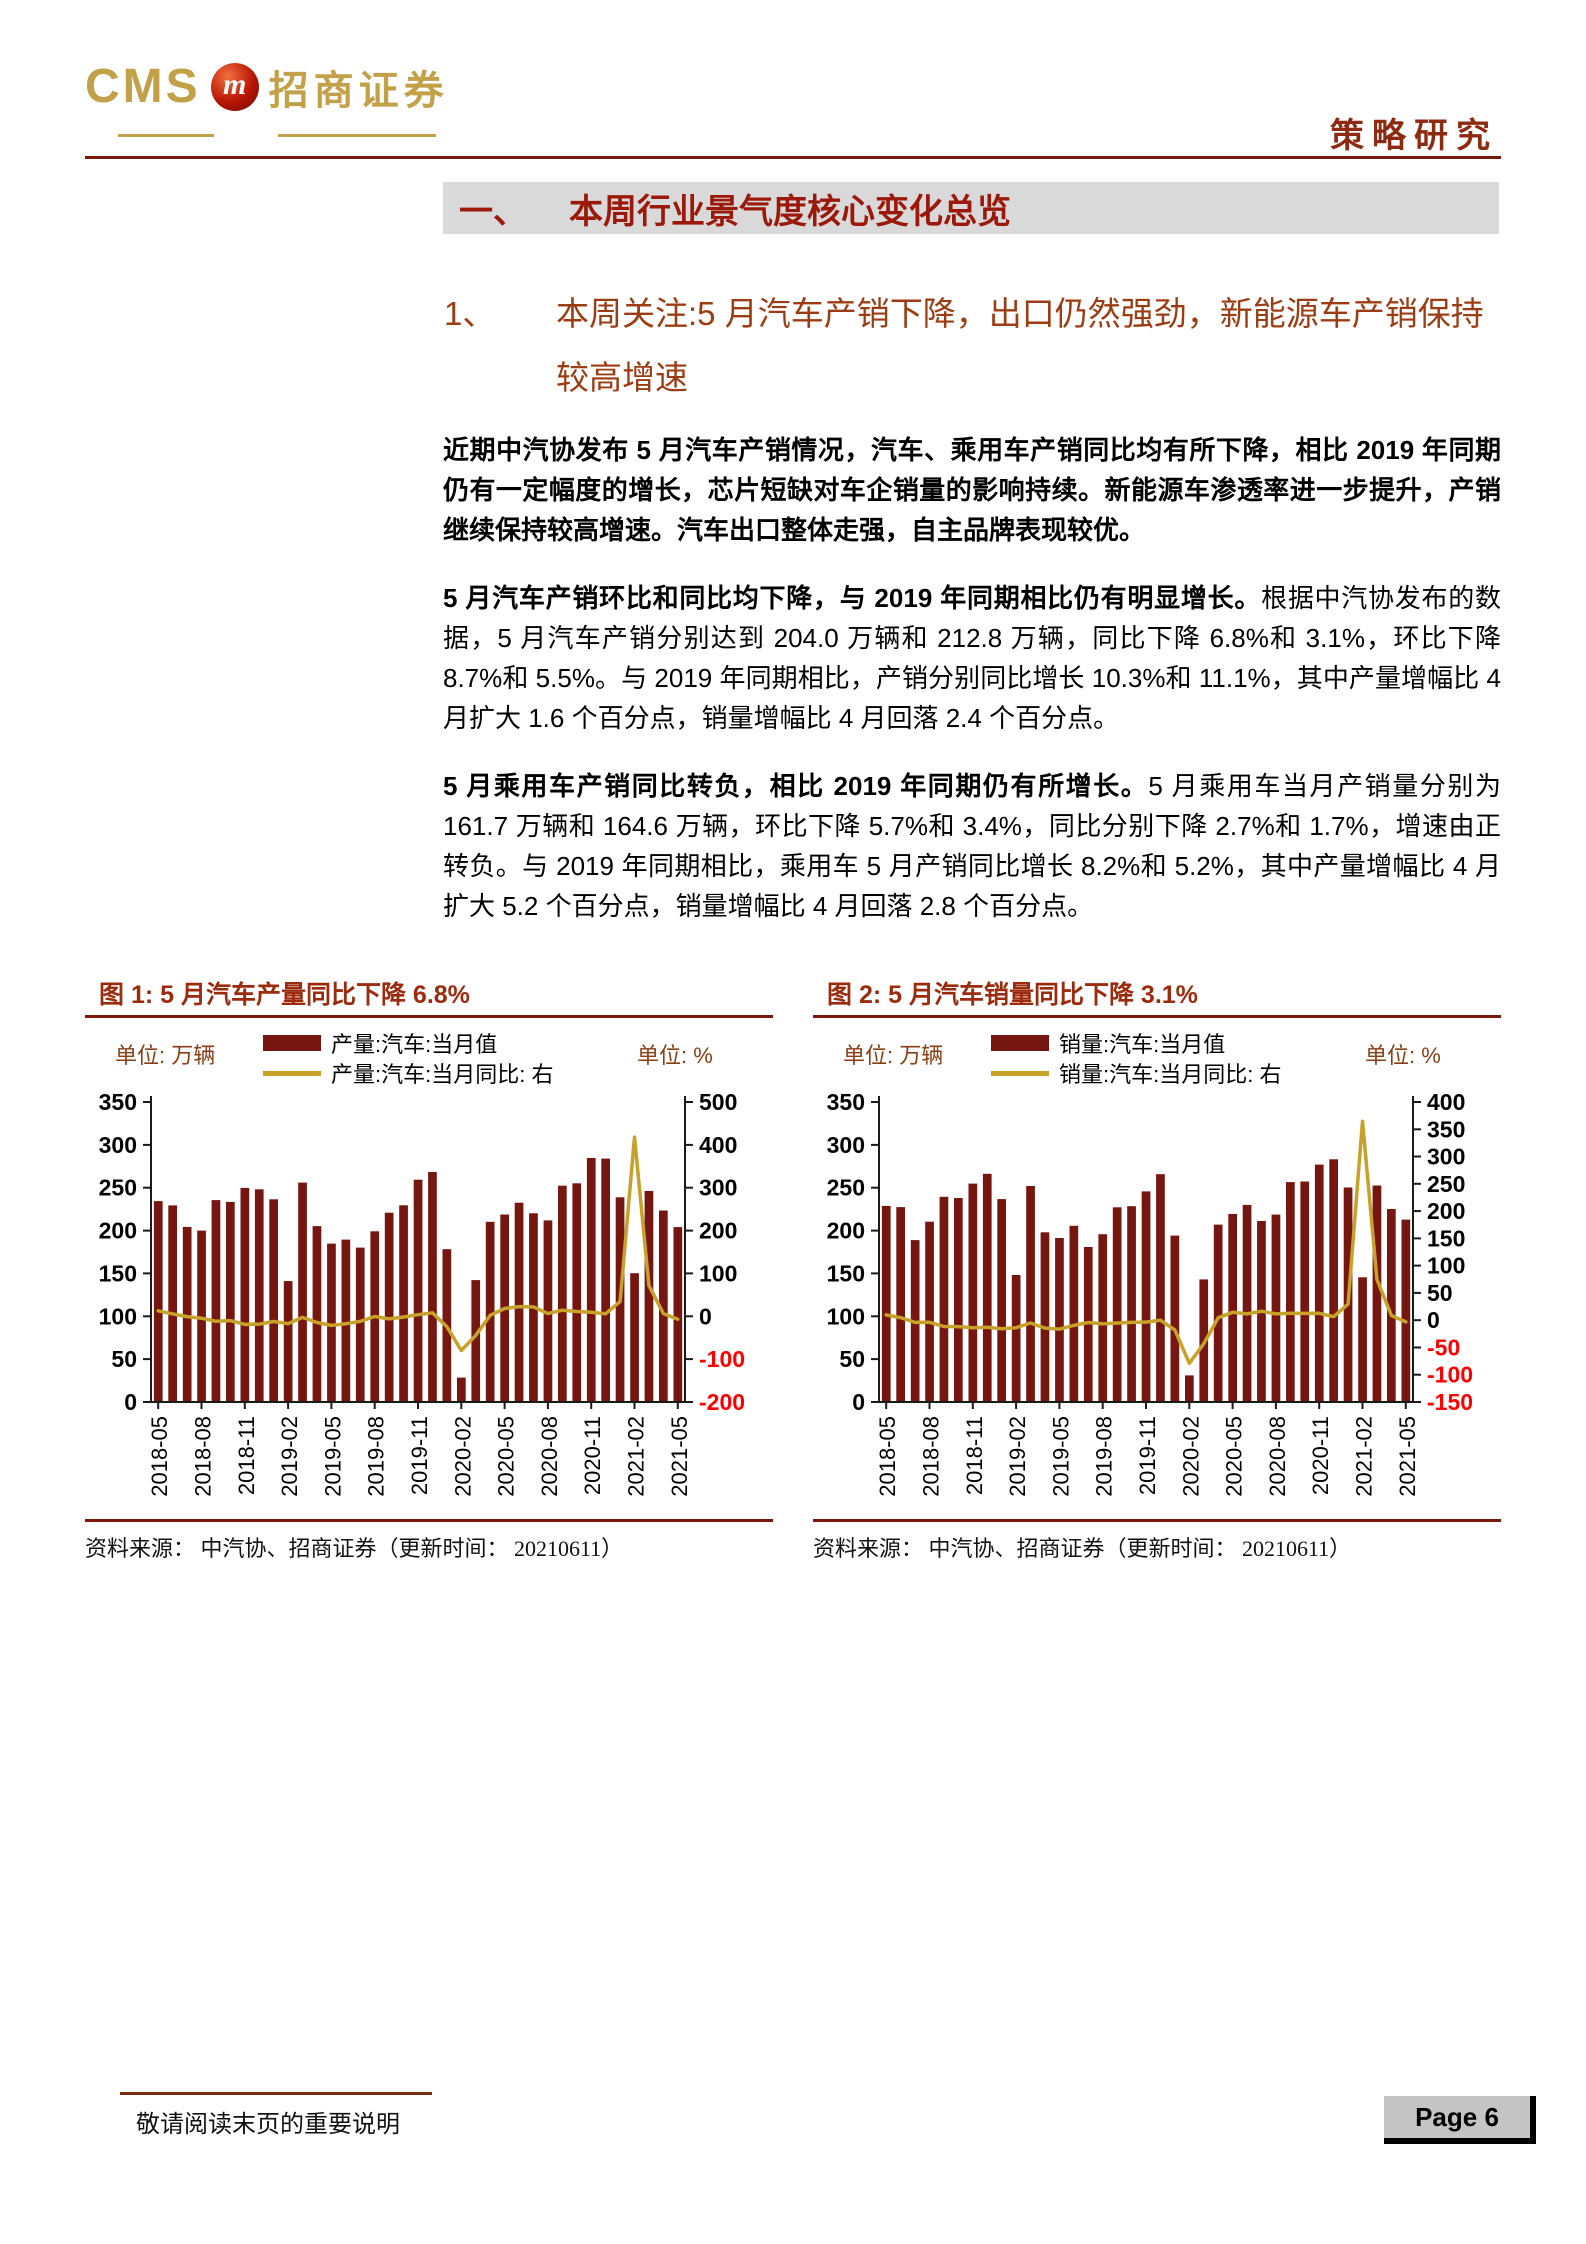 Image resolution: width=1586 pixels, height=2244 pixels. Describe the element at coordinates (292, 1043) in the screenshot. I see `bar-swatch-icon` at that location.